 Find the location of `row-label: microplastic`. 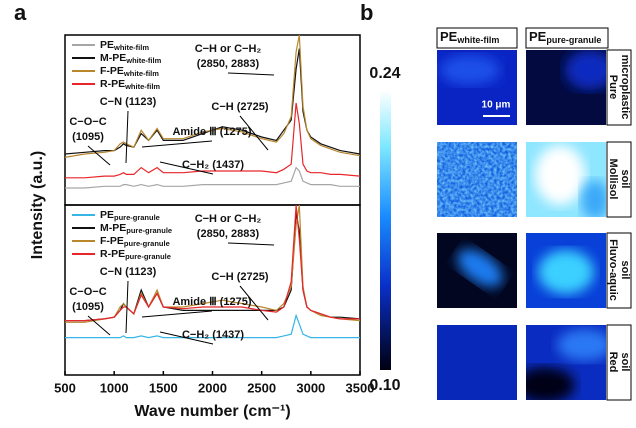

row-label: microplastic is located at coordinates (625, 87).